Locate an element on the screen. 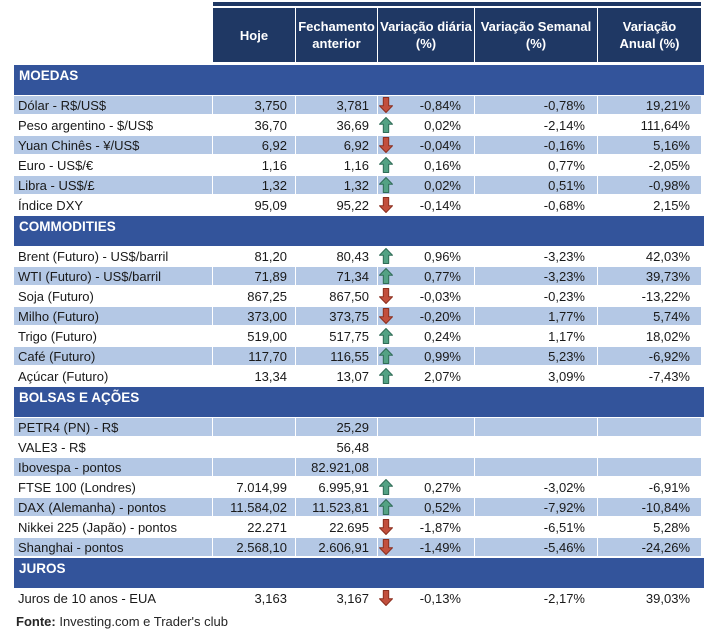 The image size is (704, 629). row-label: Milho (Futuro) is located at coordinates (113, 316).